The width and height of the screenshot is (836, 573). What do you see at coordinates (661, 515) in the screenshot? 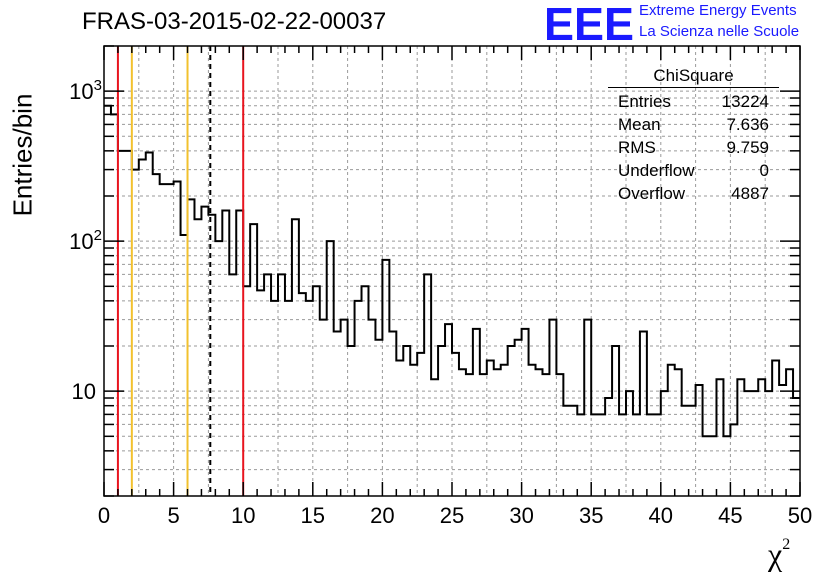
I see `x-tick-label: 40` at bounding box center [661, 515].